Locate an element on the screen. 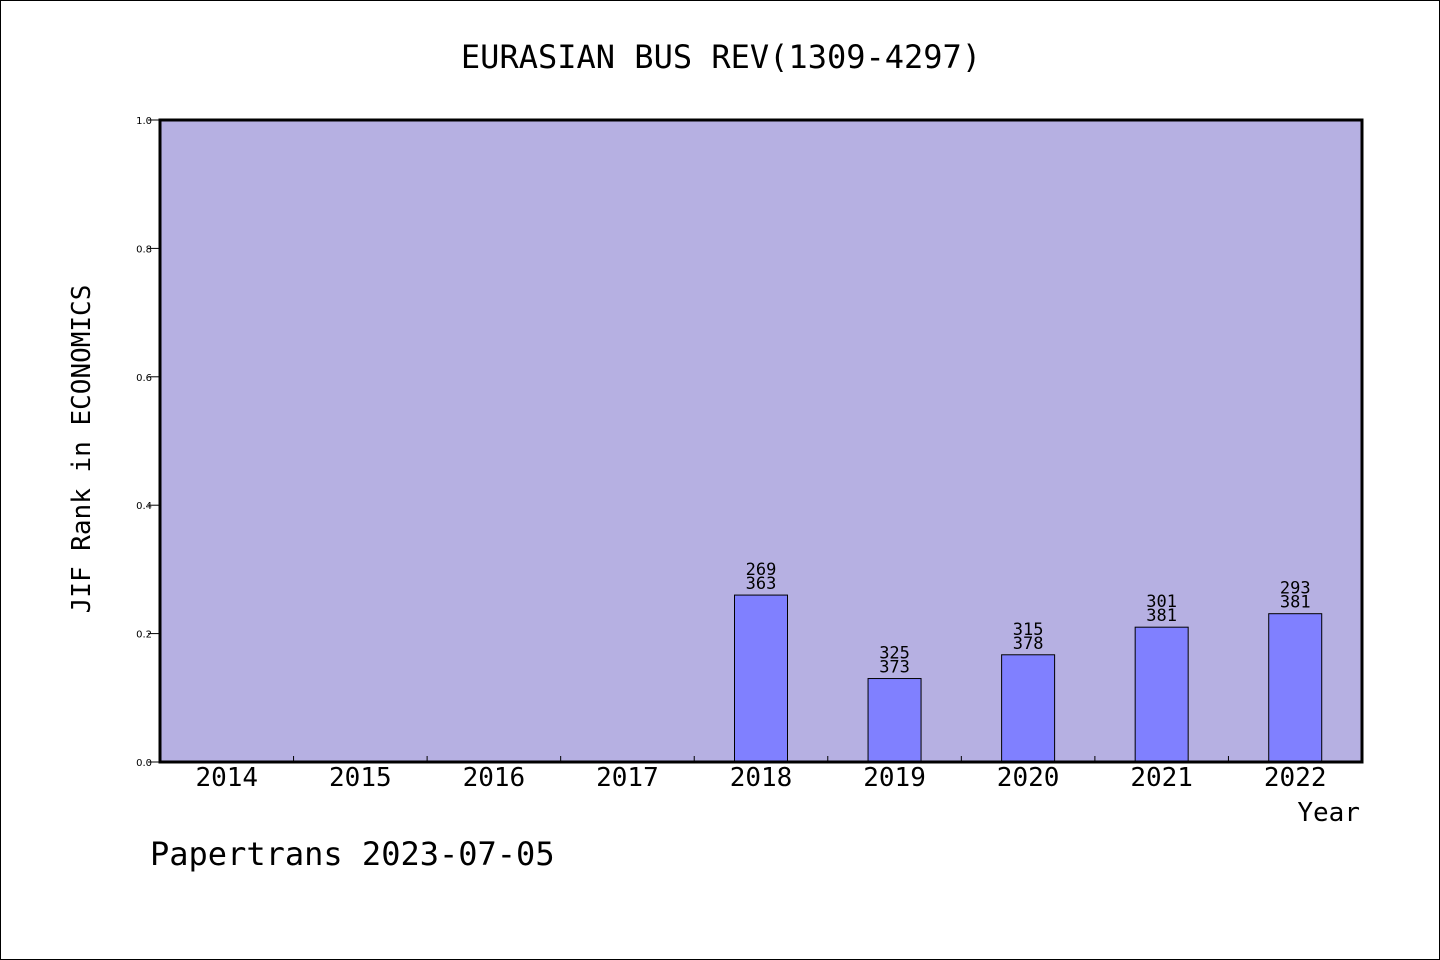 The width and height of the screenshot is (1440, 960). bar-2018 is located at coordinates (761, 678).